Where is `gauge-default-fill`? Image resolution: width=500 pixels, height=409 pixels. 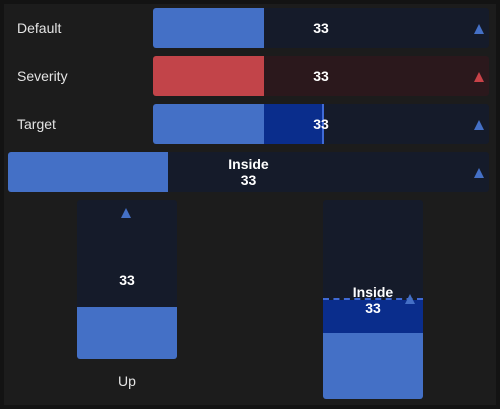
gauge-default-fill is located at coordinates (208, 28).